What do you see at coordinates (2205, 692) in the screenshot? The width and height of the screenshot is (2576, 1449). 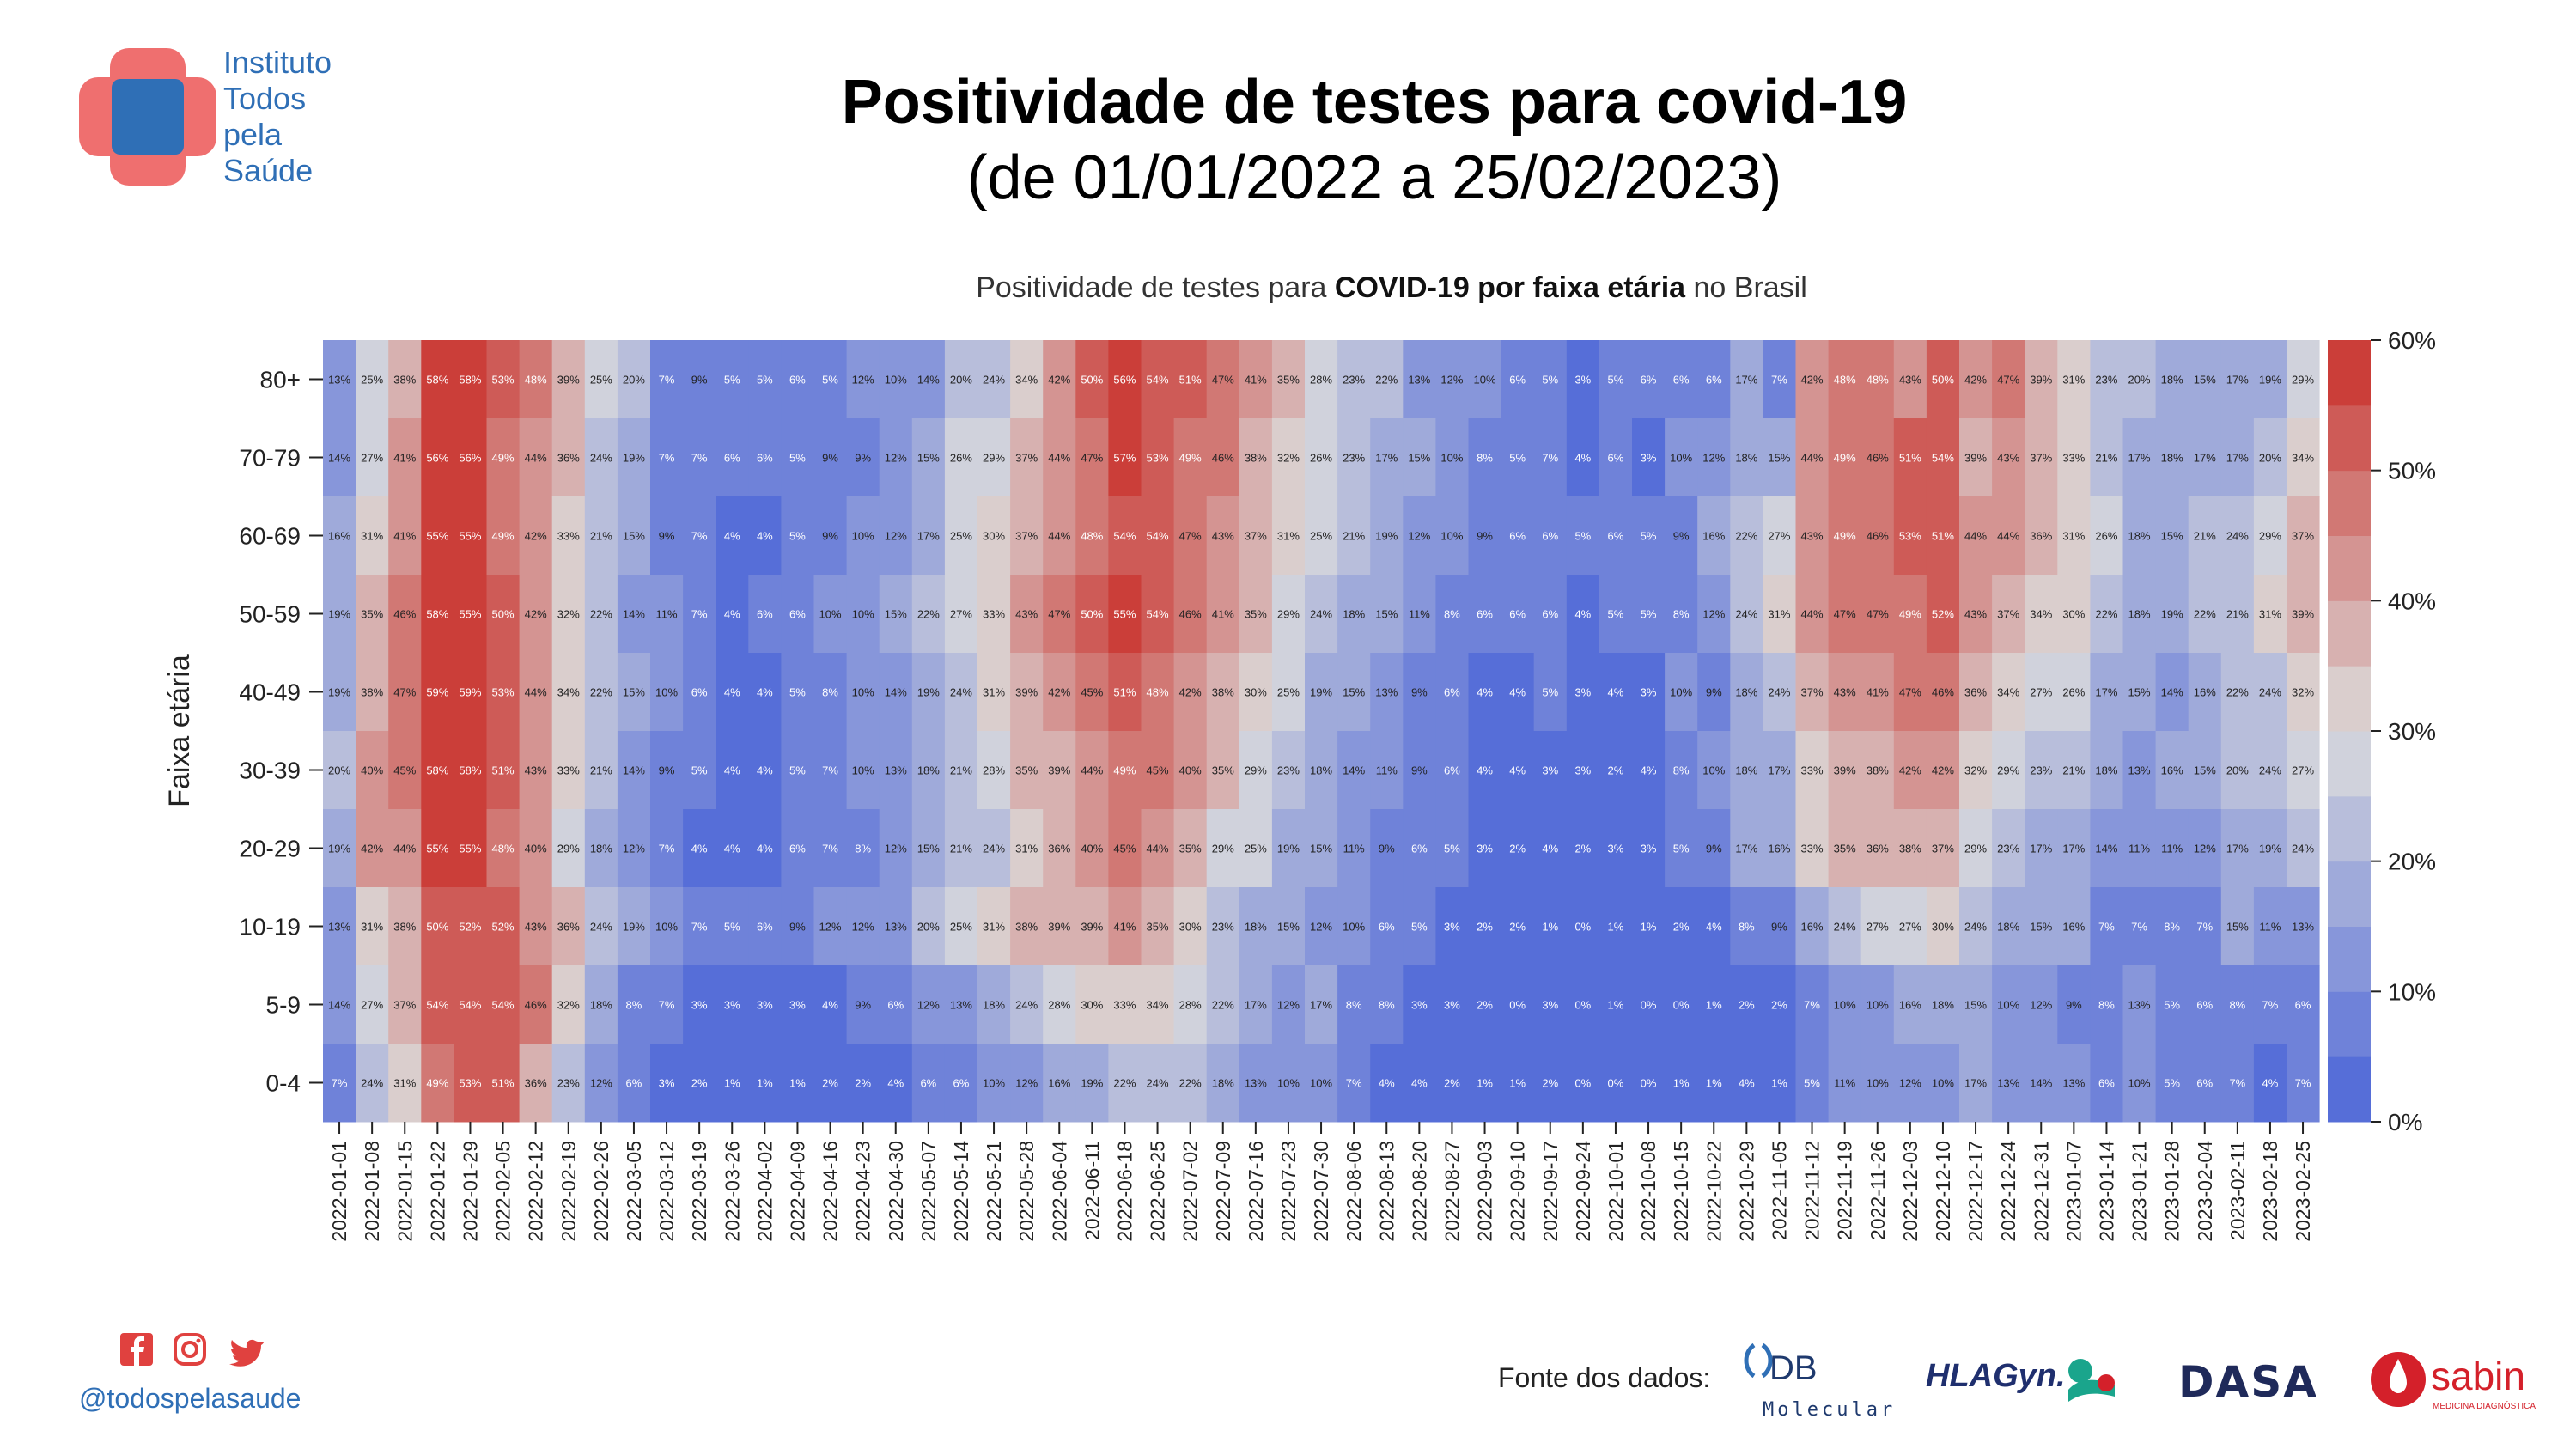 I see `cell-value-label: 16%` at bounding box center [2205, 692].